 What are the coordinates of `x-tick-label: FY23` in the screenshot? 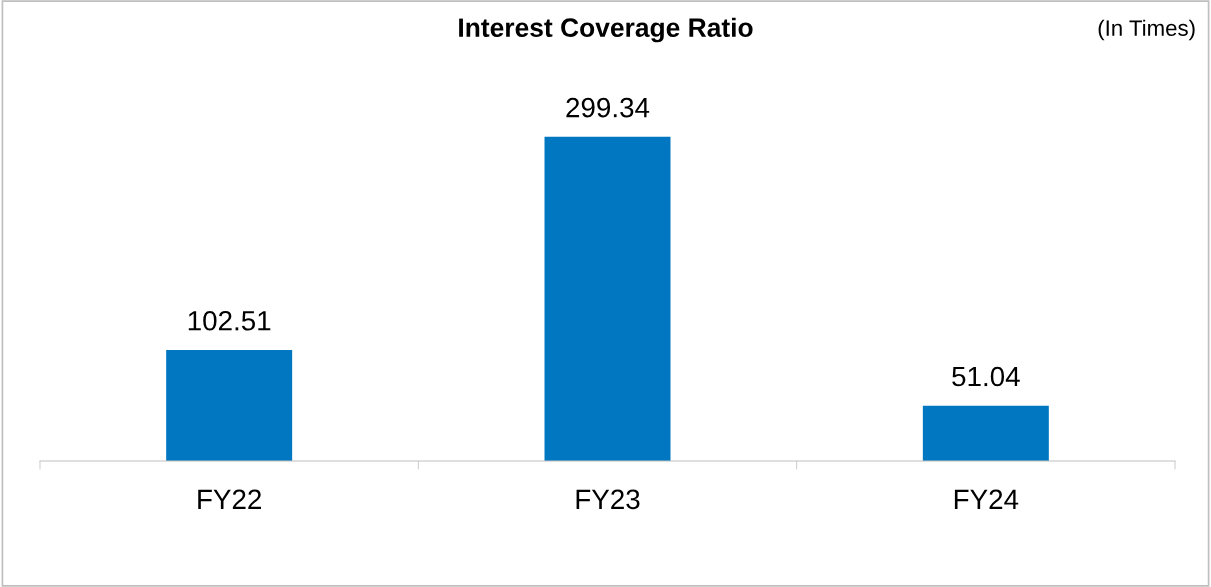 It's located at (608, 499).